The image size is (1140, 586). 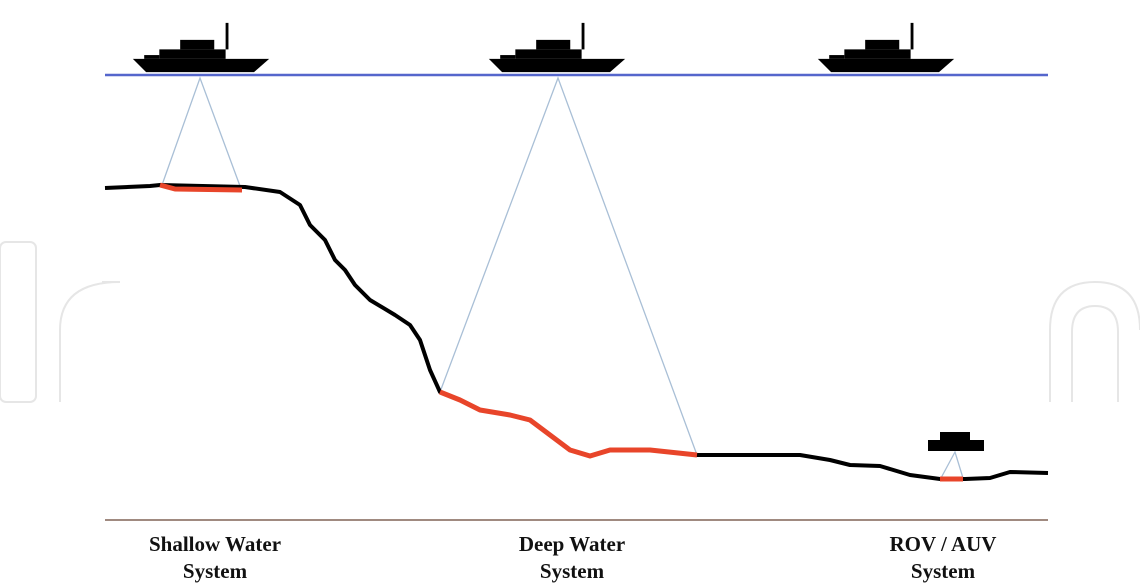 What do you see at coordinates (956, 441) in the screenshot?
I see `rov-vehicle` at bounding box center [956, 441].